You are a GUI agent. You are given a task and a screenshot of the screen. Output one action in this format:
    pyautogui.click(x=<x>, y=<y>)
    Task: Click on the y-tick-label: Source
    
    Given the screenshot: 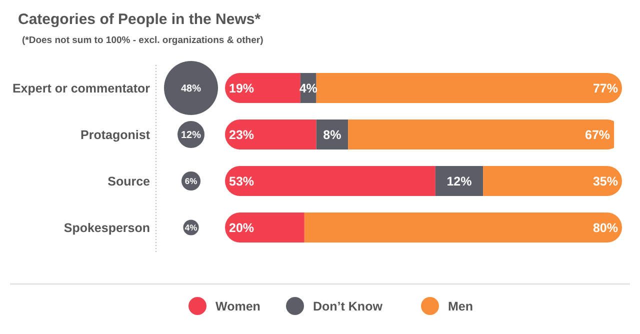 What is the action you would take?
    pyautogui.click(x=129, y=181)
    